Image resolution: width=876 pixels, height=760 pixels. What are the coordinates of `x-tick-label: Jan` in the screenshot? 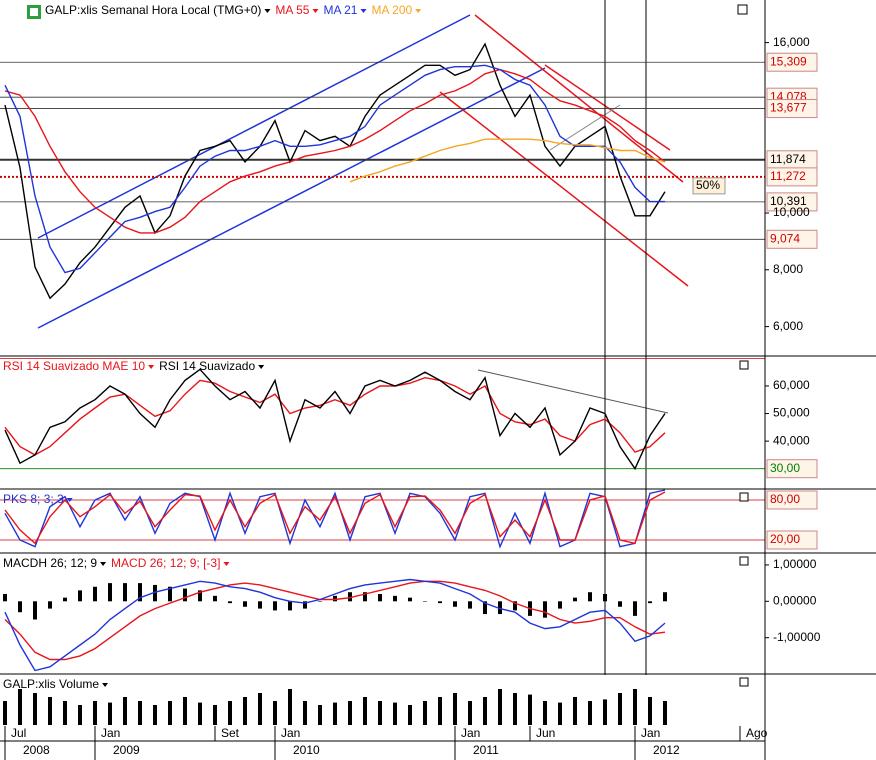 It's located at (470, 733).